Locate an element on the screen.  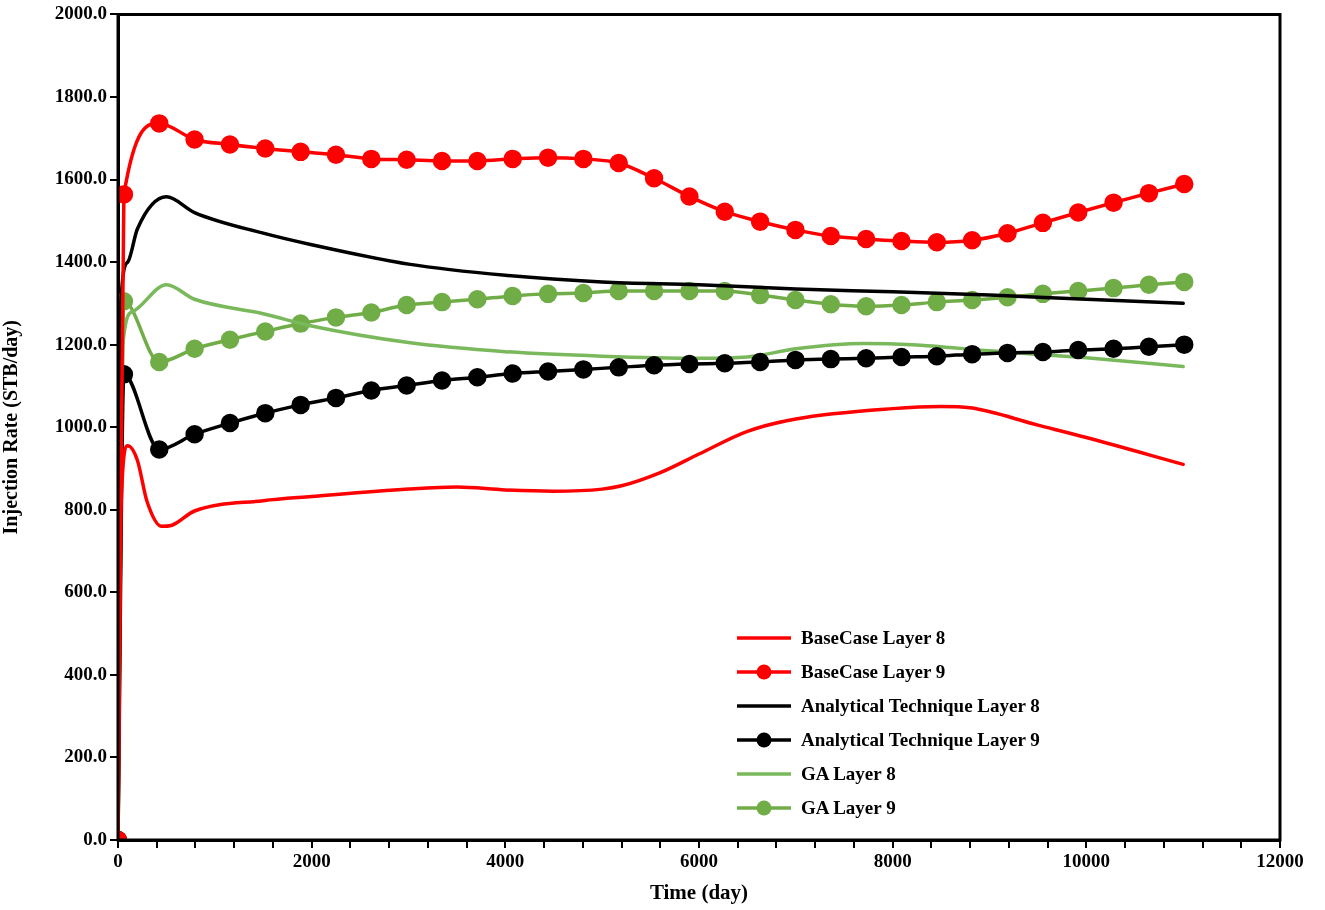
legend-label: GA Layer 8 is located at coordinates (848, 774).